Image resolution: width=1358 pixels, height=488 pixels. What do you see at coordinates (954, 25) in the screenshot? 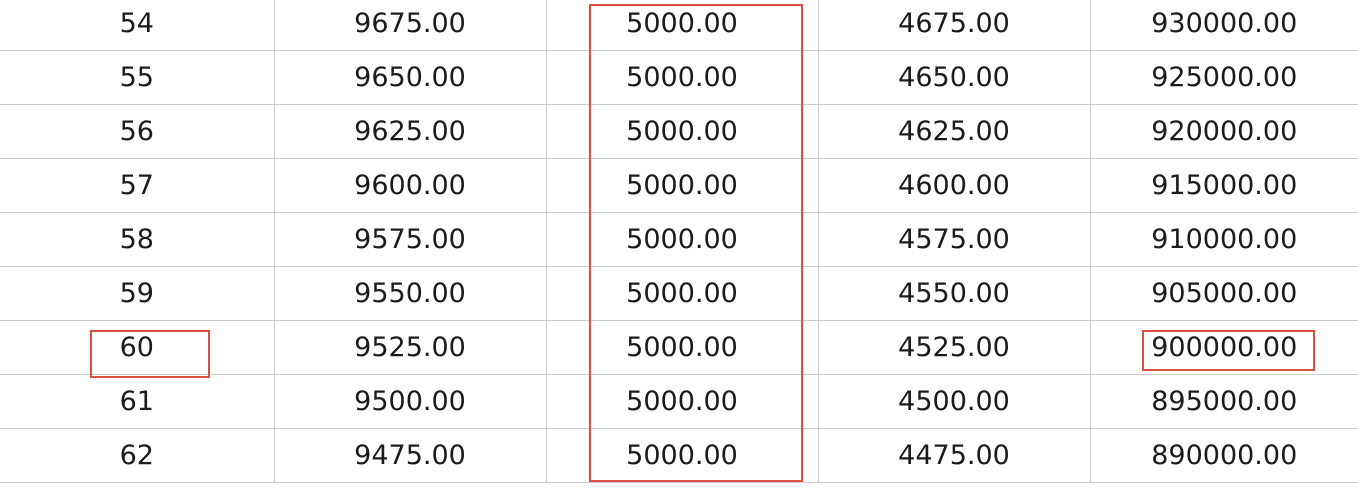
I see `cell-interest: 4675.00` at bounding box center [954, 25].